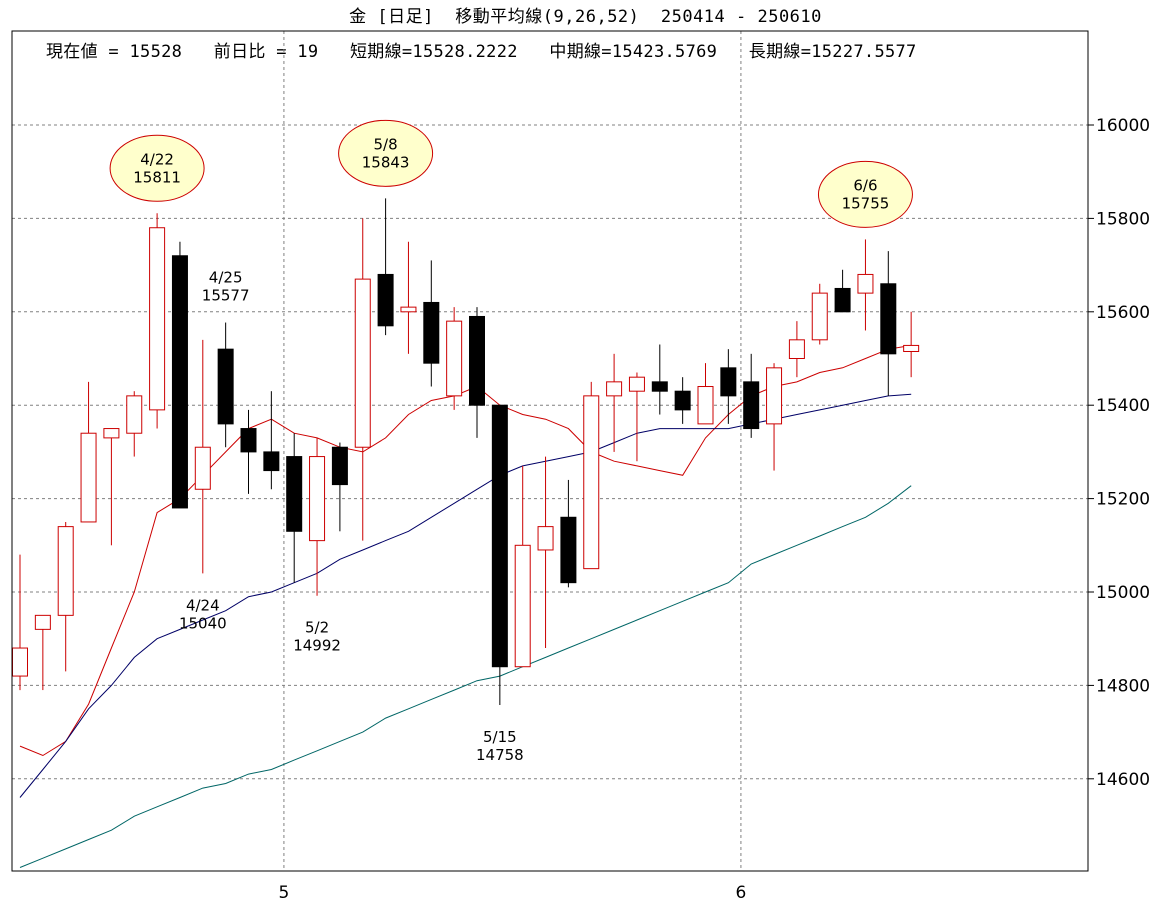  I want to click on annotation-date: 5/8, so click(386, 144).